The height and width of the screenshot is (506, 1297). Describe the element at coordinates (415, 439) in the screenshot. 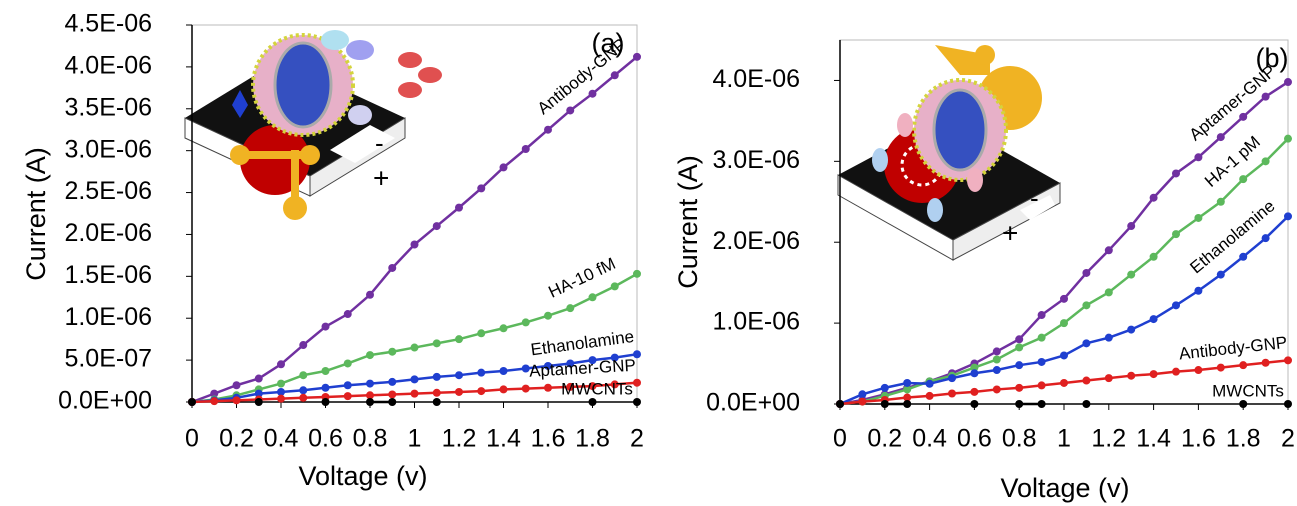

I see `x-tick-label: 1` at that location.